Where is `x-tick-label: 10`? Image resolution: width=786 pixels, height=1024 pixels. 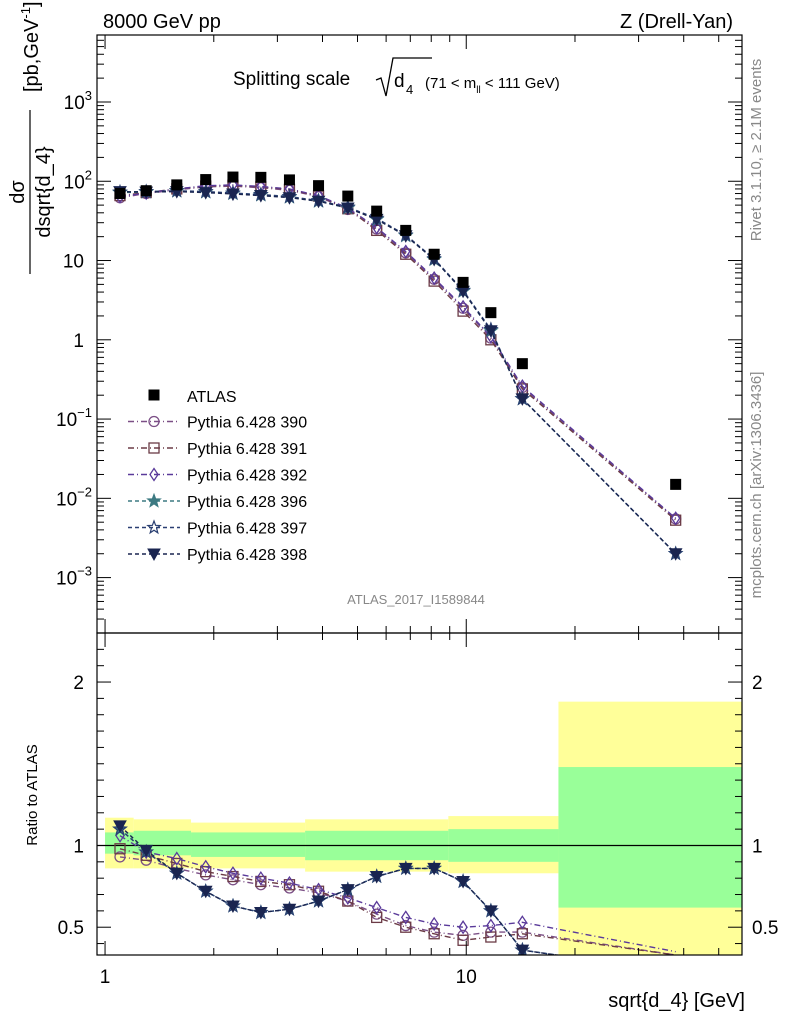 x-tick-label: 10 is located at coordinates (466, 977).